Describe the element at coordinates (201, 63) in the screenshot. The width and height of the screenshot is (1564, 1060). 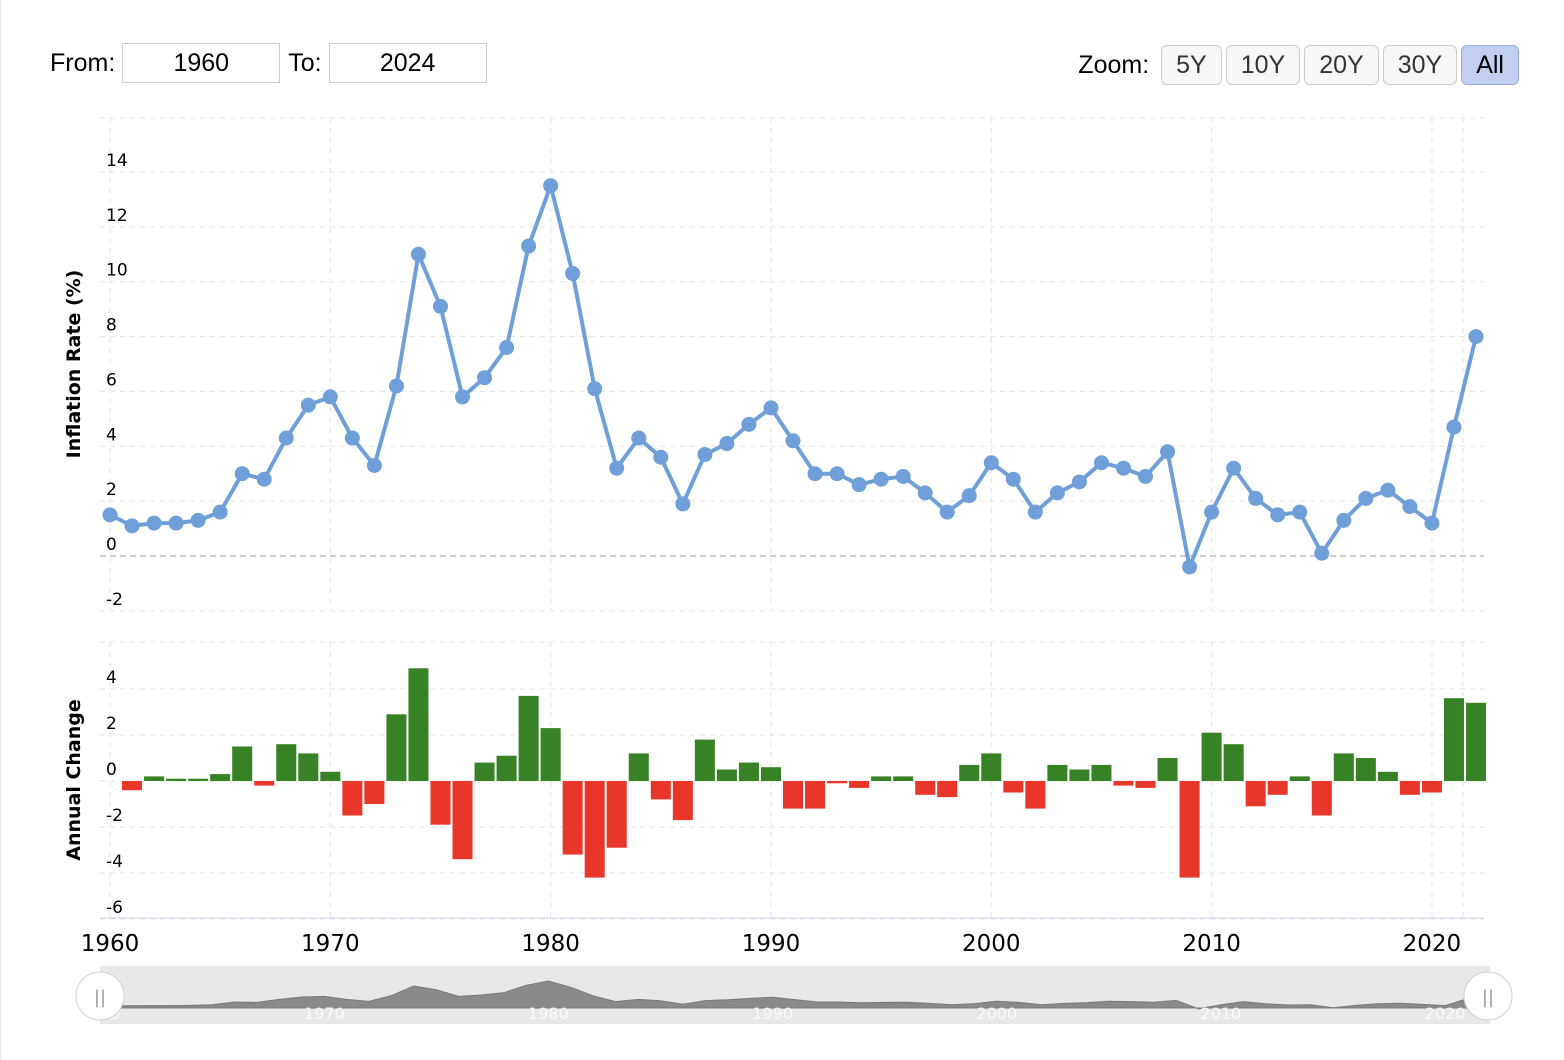
I see `from-input: 1960` at that location.